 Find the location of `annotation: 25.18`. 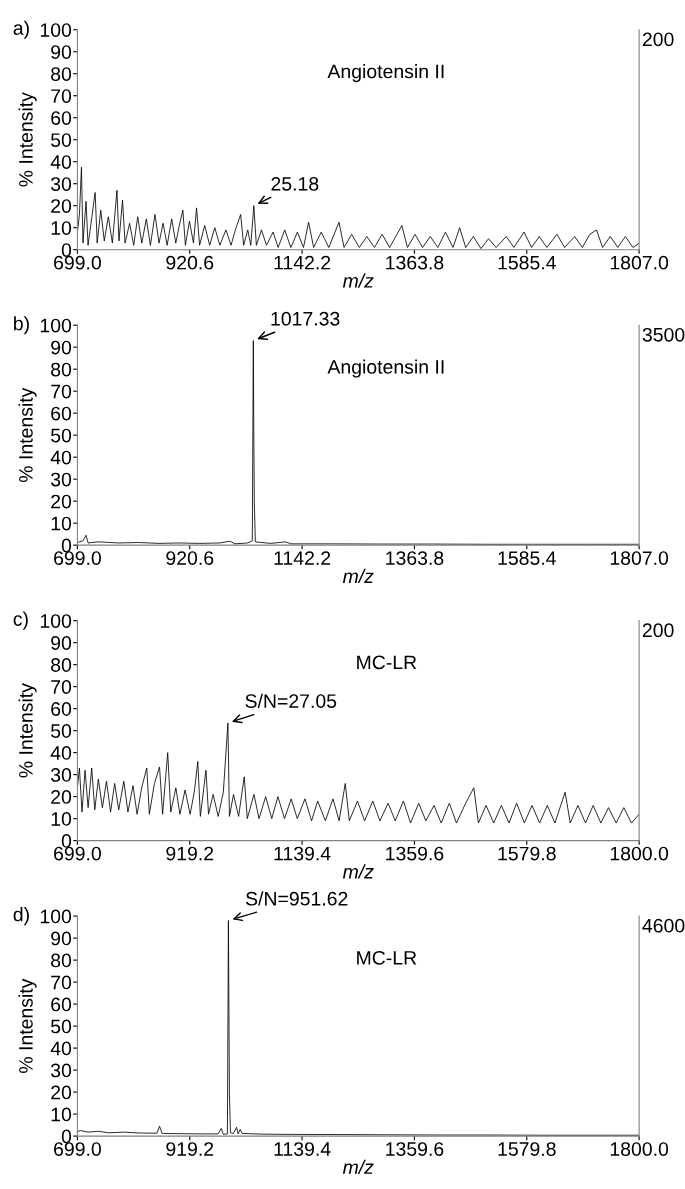

annotation: 25.18 is located at coordinates (295, 183).